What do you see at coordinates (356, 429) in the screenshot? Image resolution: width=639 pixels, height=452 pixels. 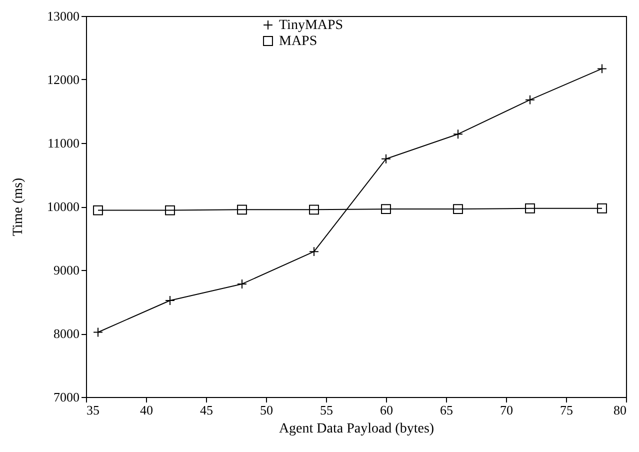 I see `x-axis-title: Agent Data Payload (bytes)` at bounding box center [356, 429].